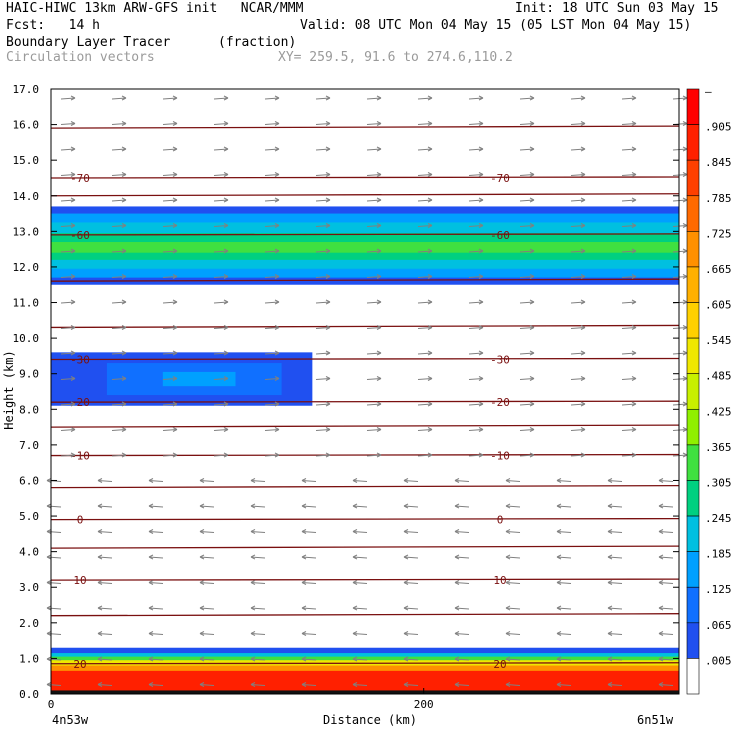 The height and width of the screenshot is (740, 740). Describe the element at coordinates (718, 411) in the screenshot. I see `colorbar-label: .425` at that location.